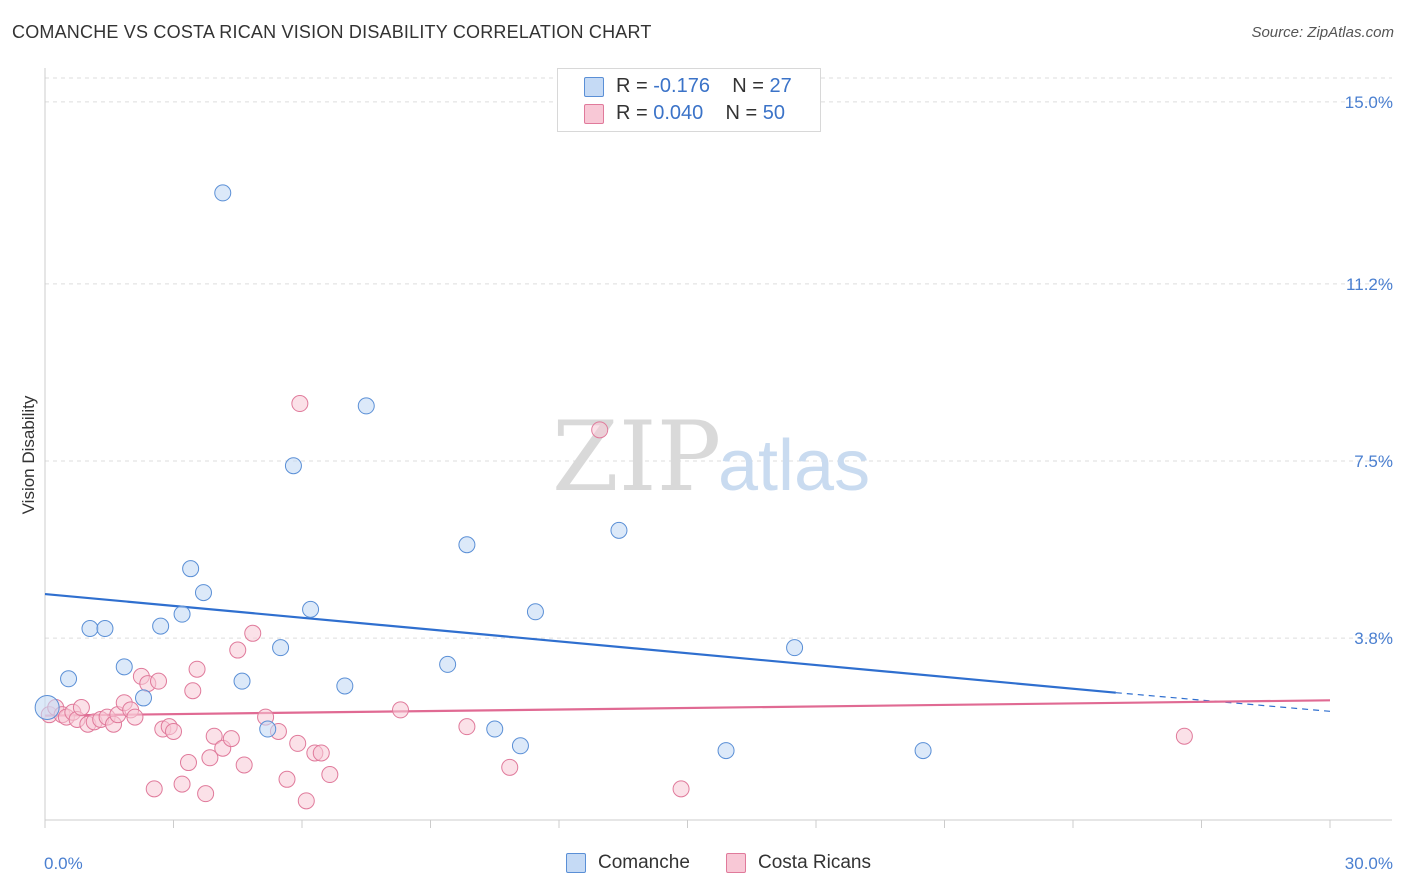  What do you see at coordinates (576, 863) in the screenshot?
I see `comanche-legend-swatch` at bounding box center [576, 863].